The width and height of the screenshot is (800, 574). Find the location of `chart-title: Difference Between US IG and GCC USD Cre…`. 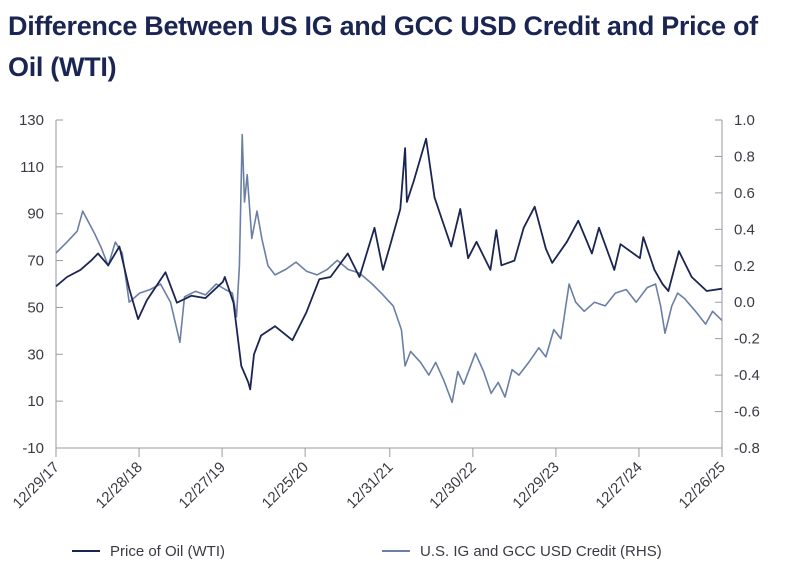

chart-title: Difference Between US IG and GCC USD Cre… is located at coordinates (383, 46).